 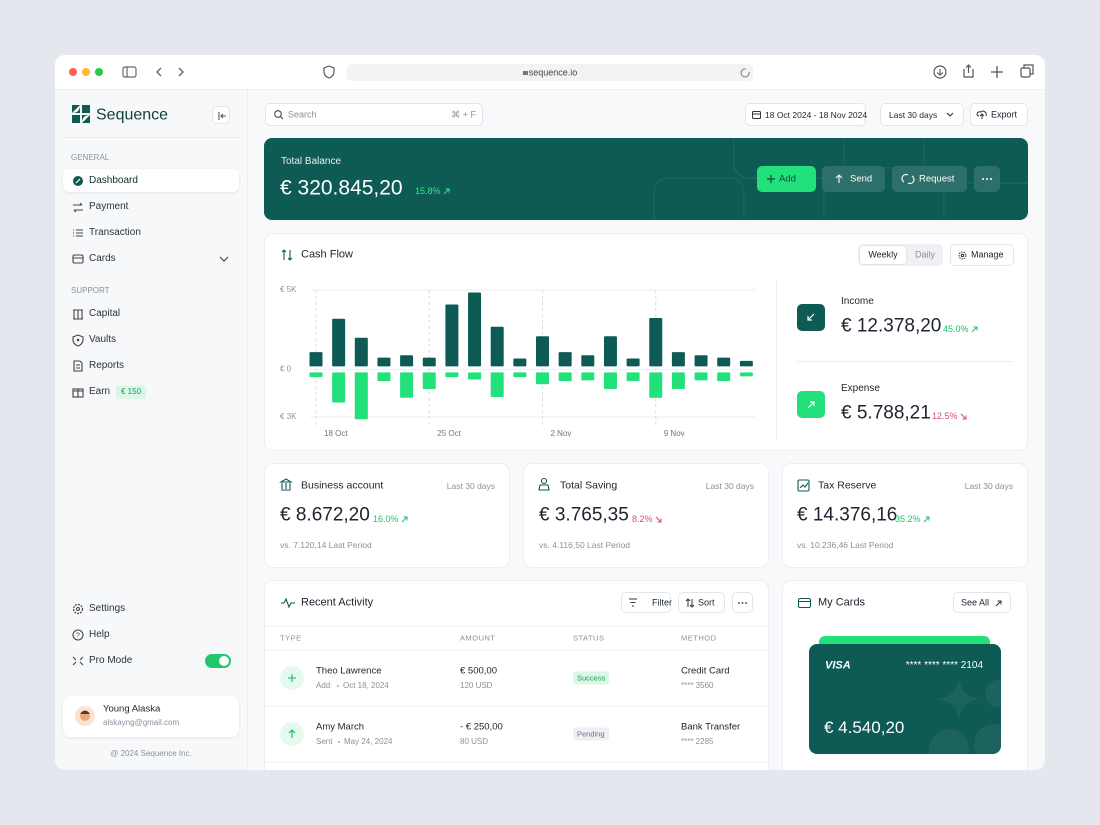 What do you see at coordinates (975, 602) in the screenshot?
I see `see-all-label: See All` at bounding box center [975, 602].